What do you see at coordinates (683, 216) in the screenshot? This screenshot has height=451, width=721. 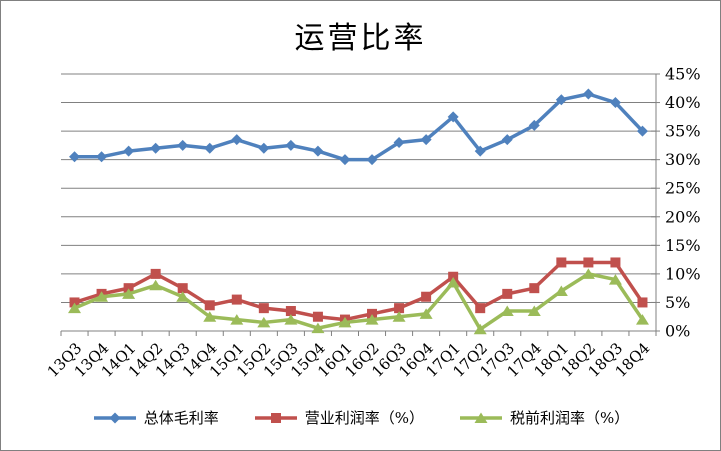 I see `y-axis-tick-label: 20%` at bounding box center [683, 216].